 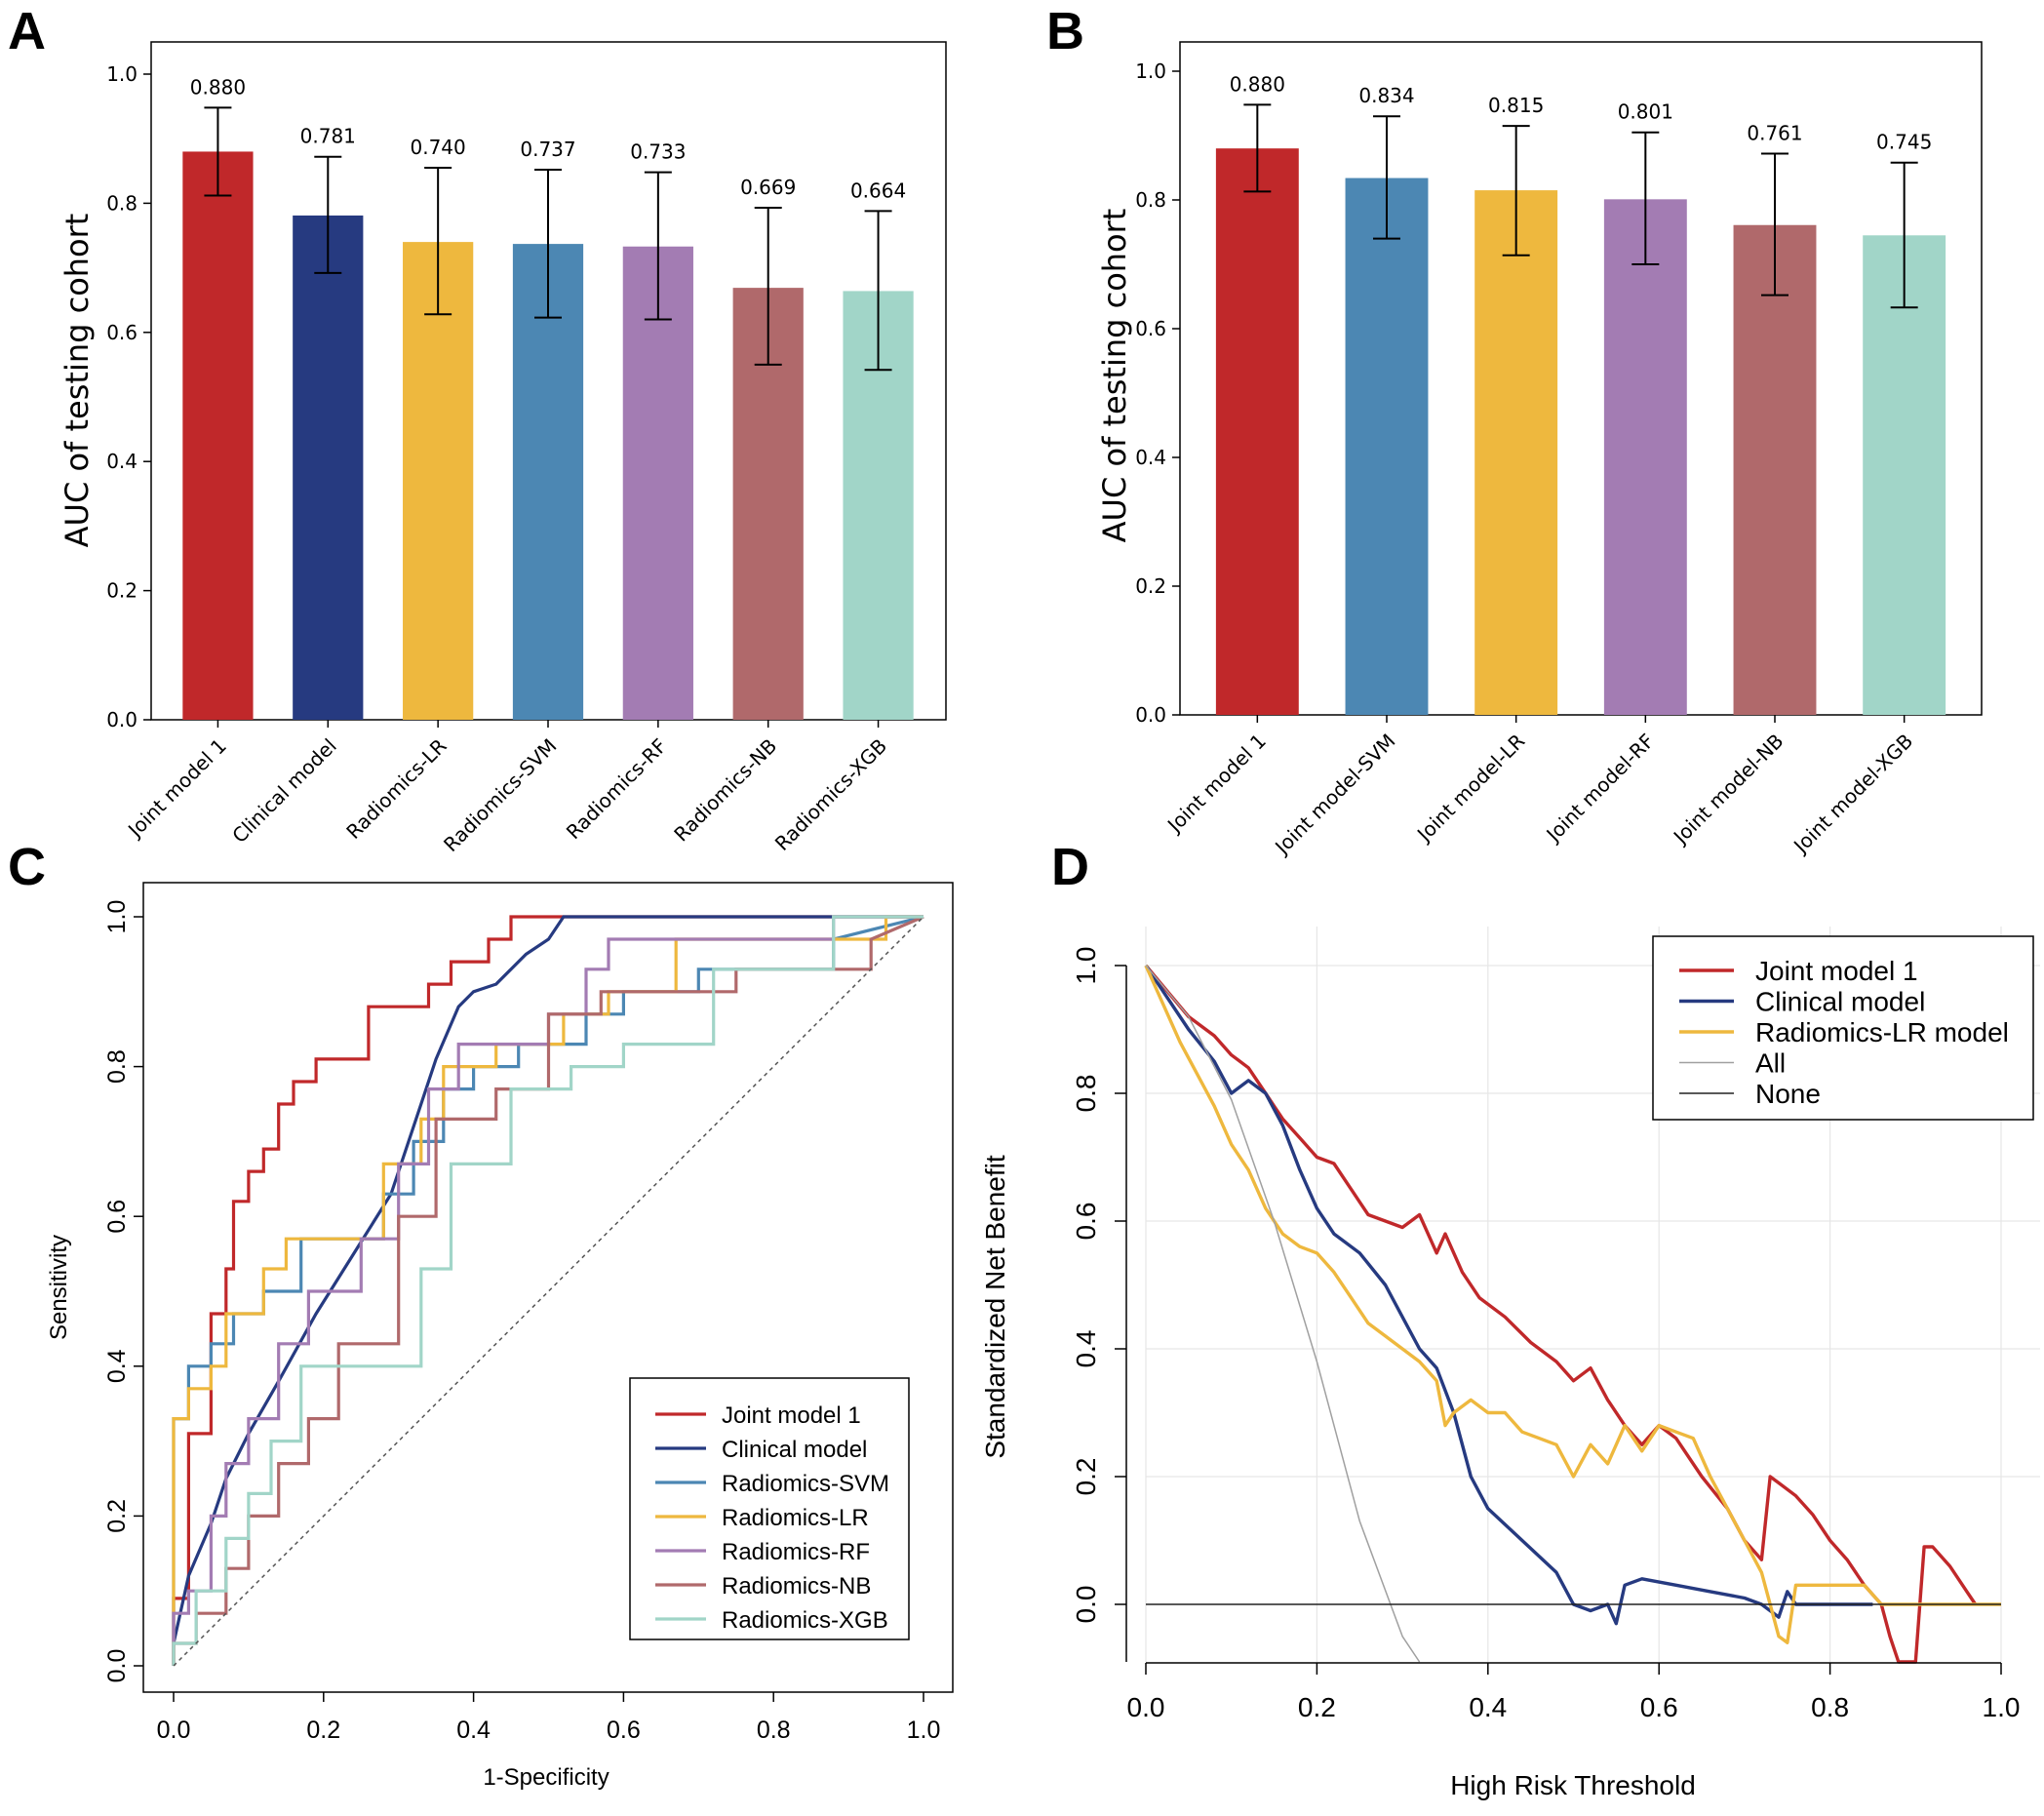 I want to click on b-x-tick-label-joint-model-svm: Joint model-SVM, so click(x=1334, y=795).